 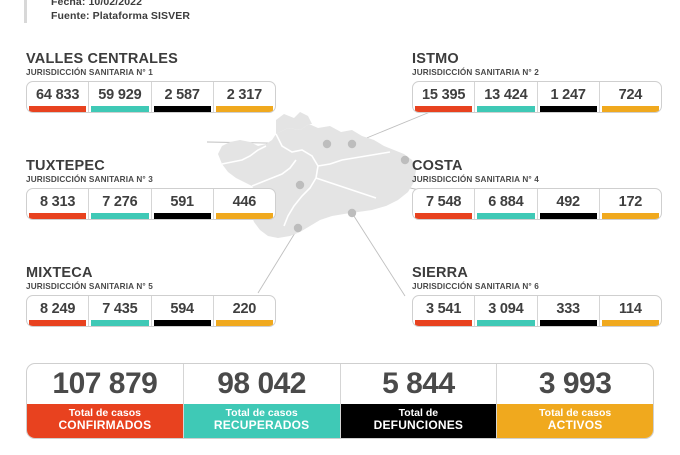 I want to click on total-cell-confirmados: 107 879 Total de casos CONFIRMADOS, so click(x=105, y=401).